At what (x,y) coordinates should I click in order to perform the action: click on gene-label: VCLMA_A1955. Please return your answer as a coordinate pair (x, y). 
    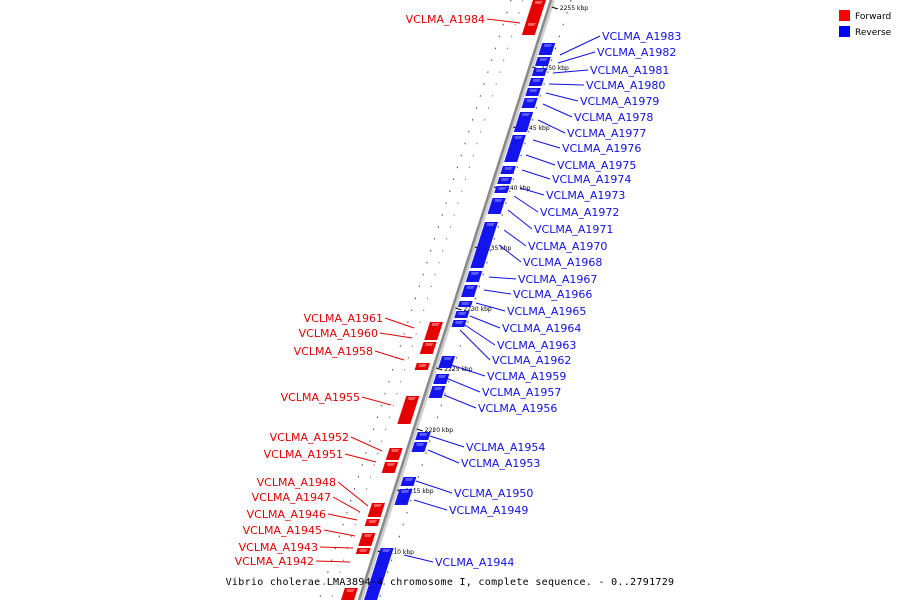
    Looking at the image, I should click on (320, 397).